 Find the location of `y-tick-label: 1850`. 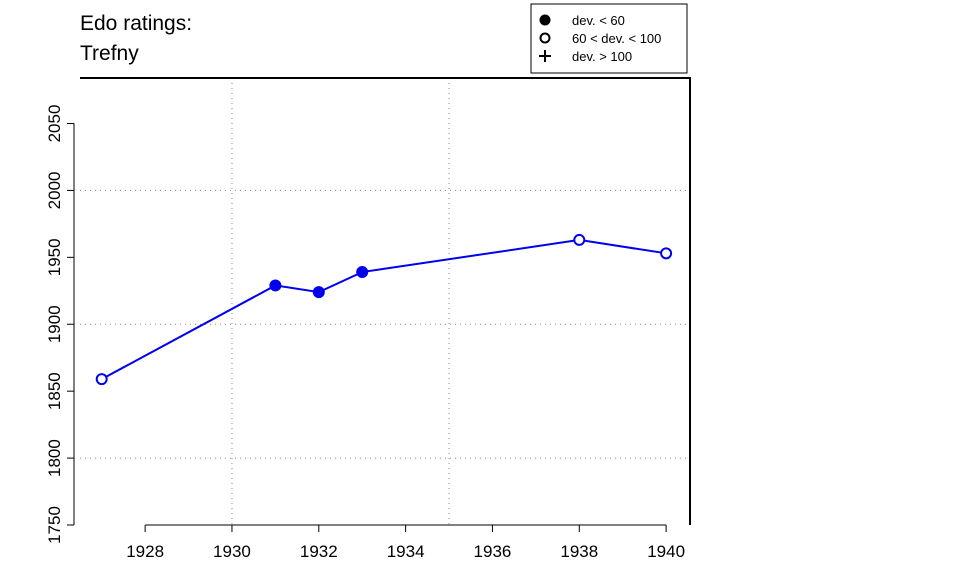

y-tick-label: 1850 is located at coordinates (54, 391).